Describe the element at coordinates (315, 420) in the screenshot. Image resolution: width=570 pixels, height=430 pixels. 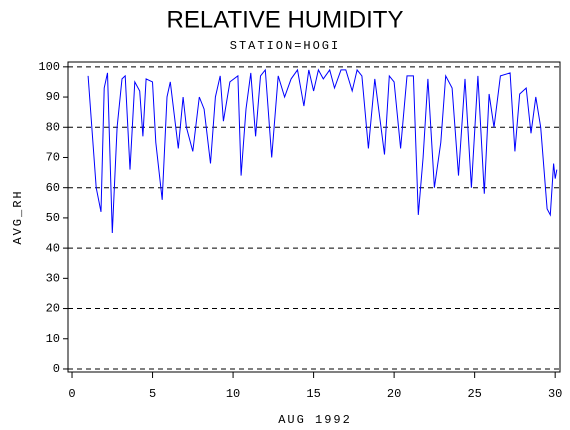
I see `x-axis-label: AUG 1992` at that location.